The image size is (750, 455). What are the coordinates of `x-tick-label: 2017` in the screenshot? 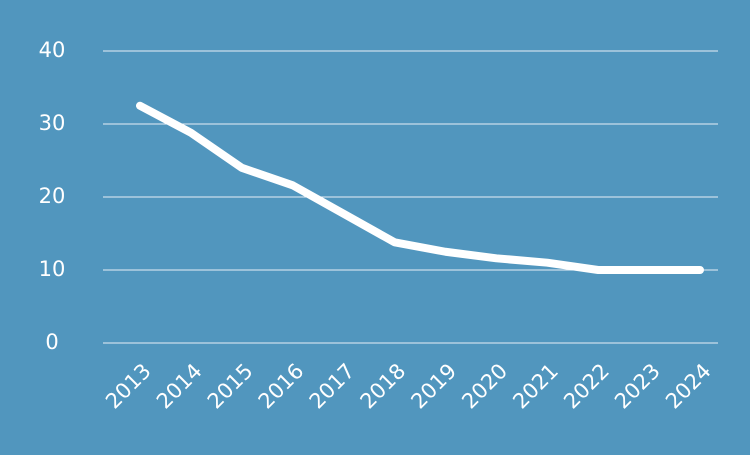 It's located at (332, 386).